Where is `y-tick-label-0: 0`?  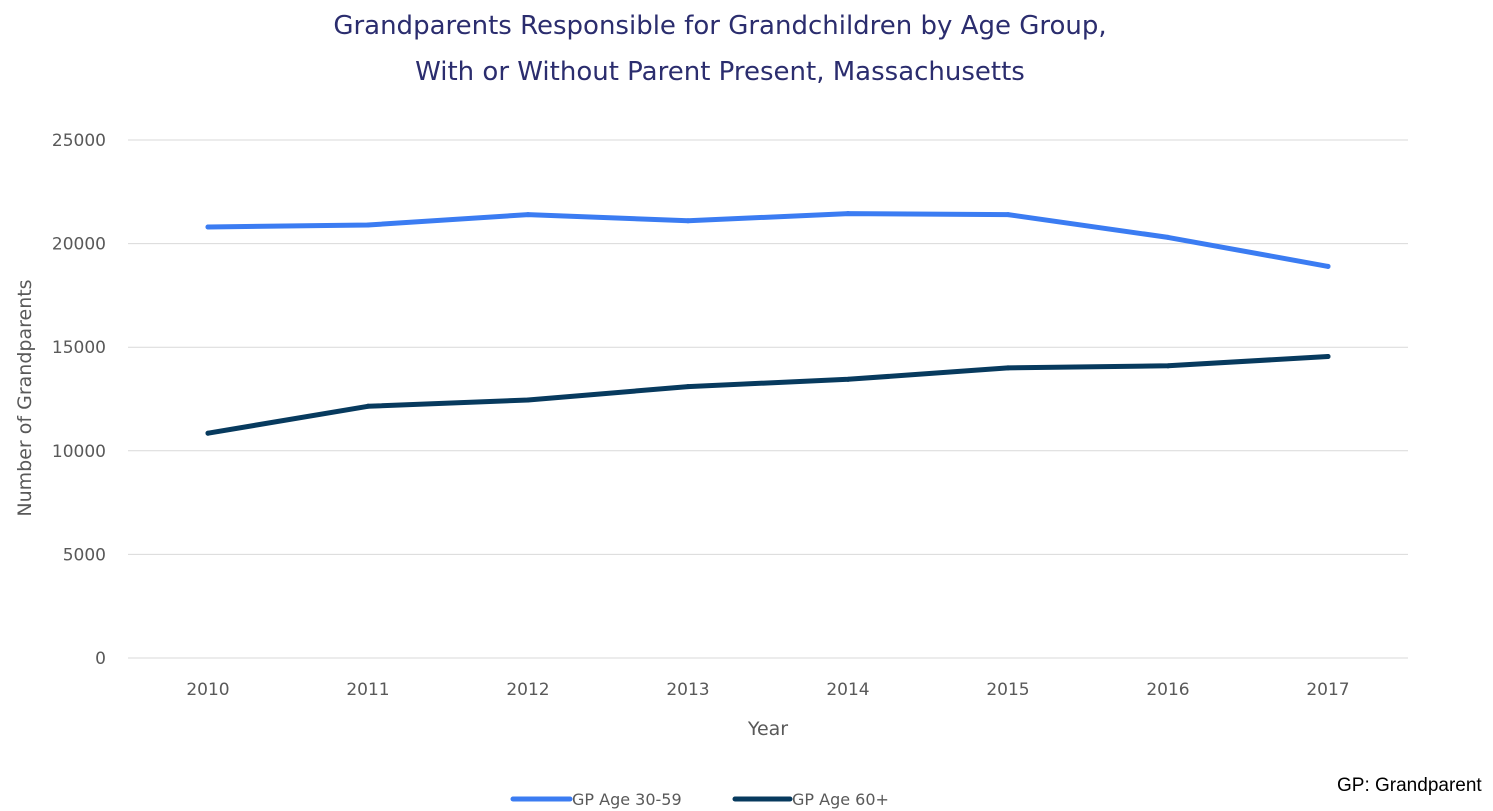
y-tick-label-0: 0 is located at coordinates (100, 659).